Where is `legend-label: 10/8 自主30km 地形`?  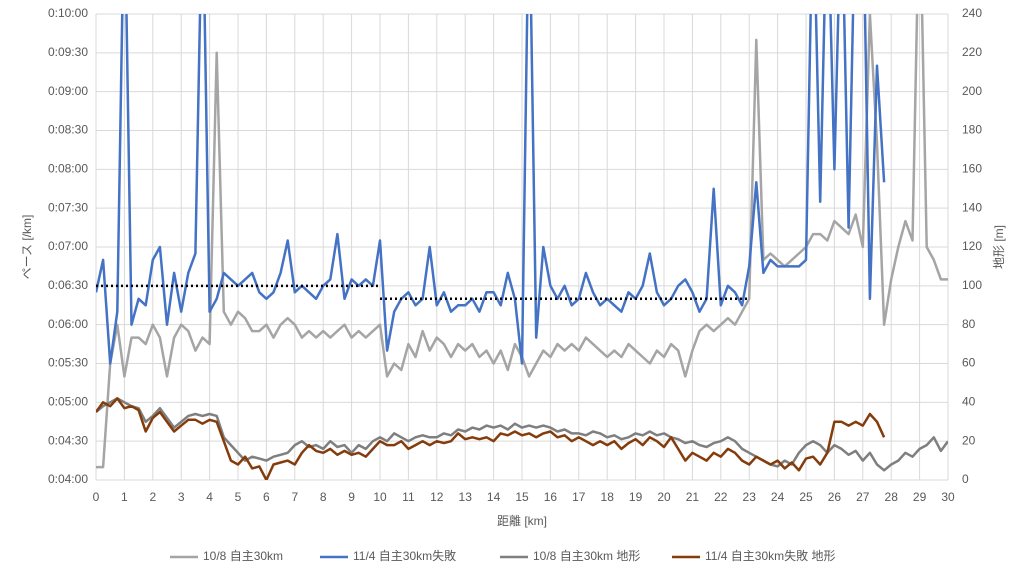
legend-label: 10/8 自主30km 地形 is located at coordinates (586, 556).